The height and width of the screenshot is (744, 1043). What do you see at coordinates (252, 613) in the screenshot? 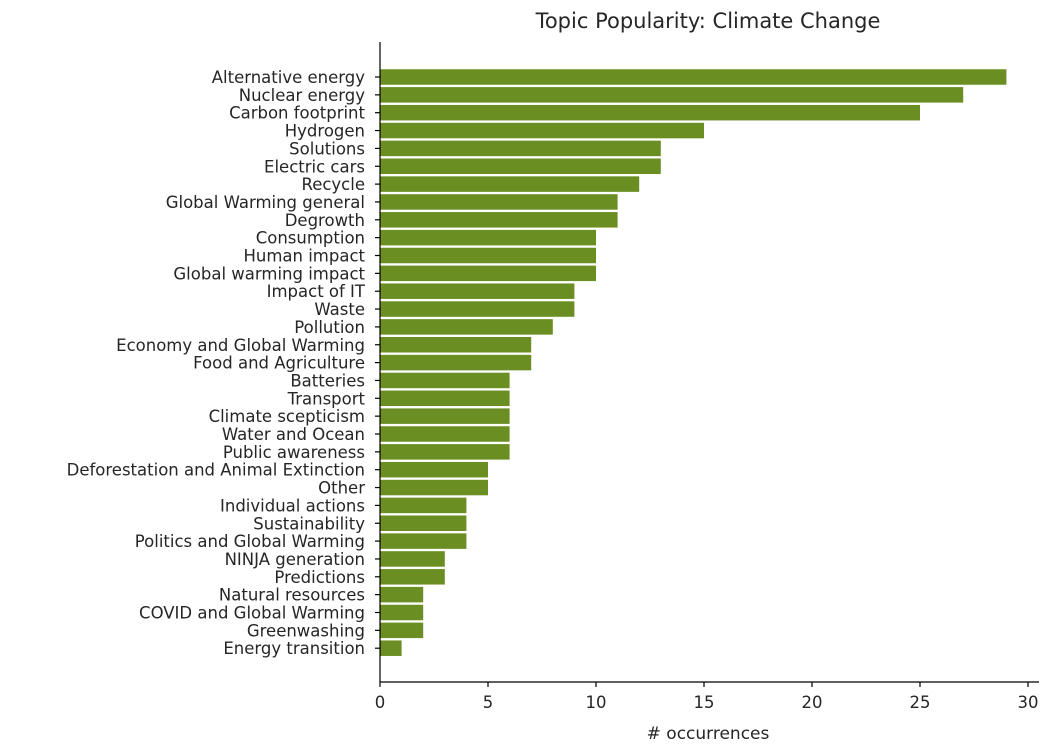
I see `y-tick-label: COVID and Global Warming` at bounding box center [252, 613].